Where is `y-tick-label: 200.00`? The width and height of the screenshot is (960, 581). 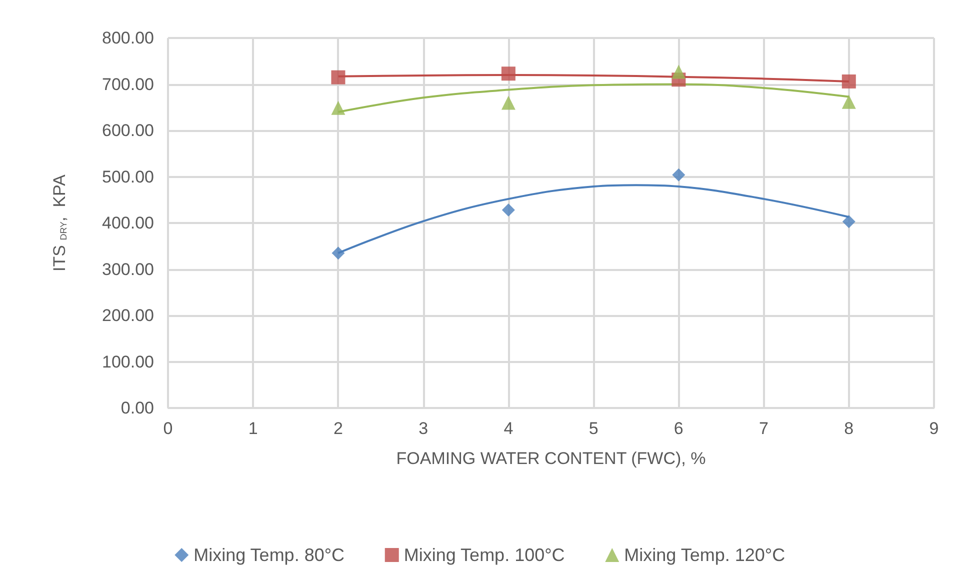
y-tick-label: 200.00 is located at coordinates (128, 315).